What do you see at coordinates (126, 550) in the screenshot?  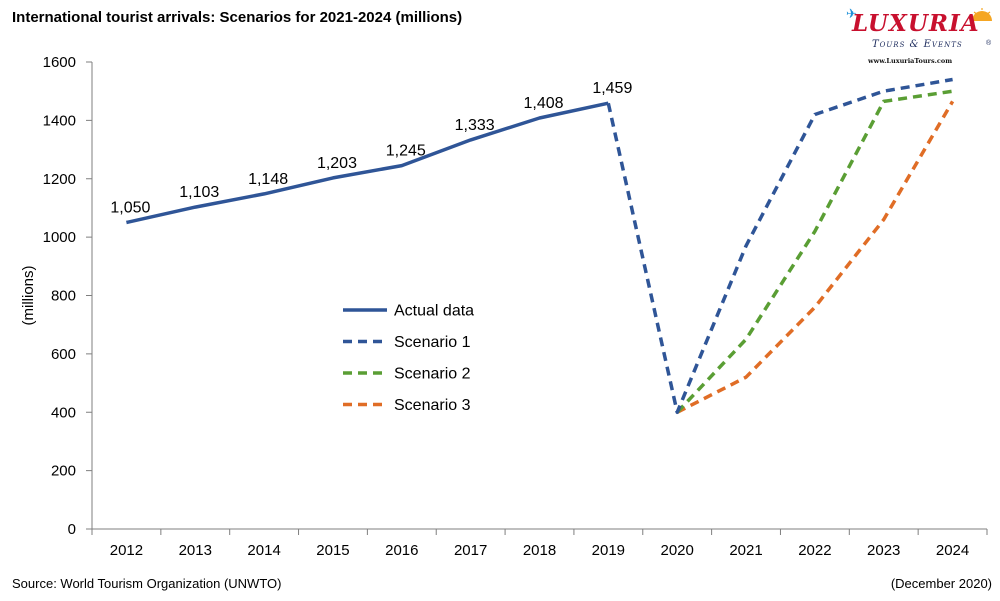 I see `x-tick-label: 2012` at bounding box center [126, 550].